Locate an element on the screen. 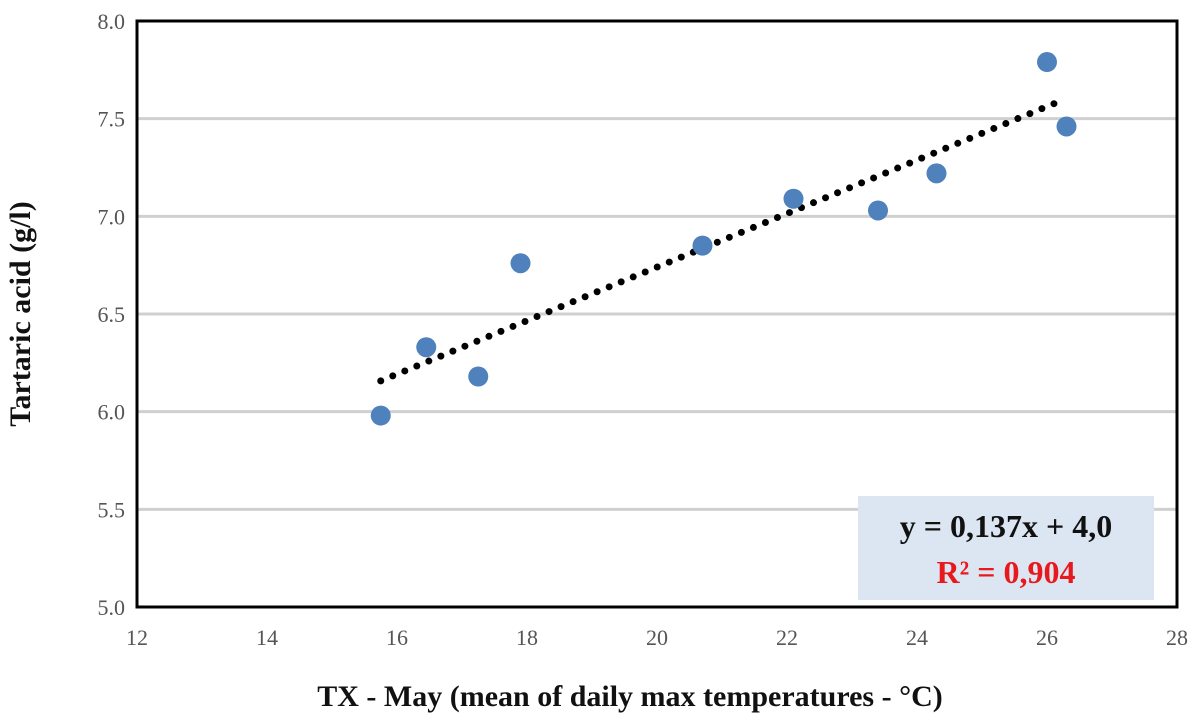 The image size is (1200, 726). y-tick-label: 6.5 is located at coordinates (112, 314).